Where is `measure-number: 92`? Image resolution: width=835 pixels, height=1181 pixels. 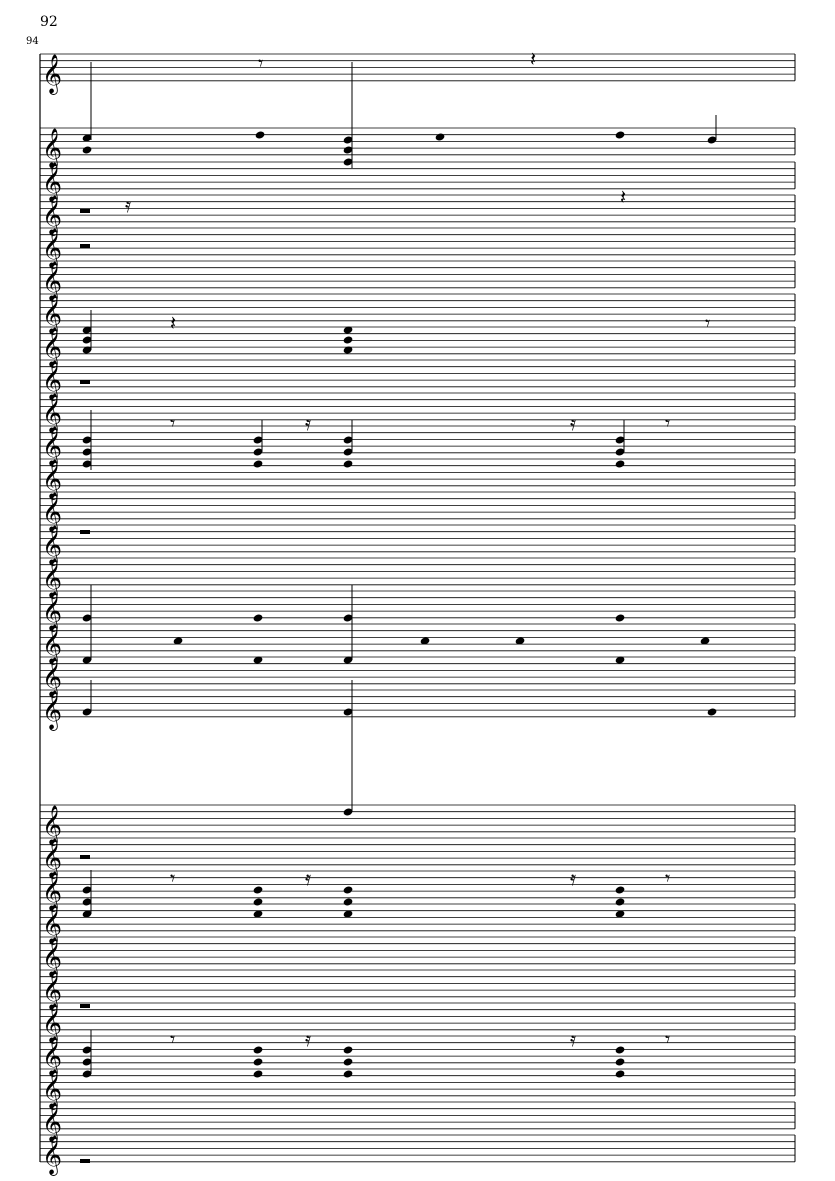
measure-number: 92 is located at coordinates (49, 22).